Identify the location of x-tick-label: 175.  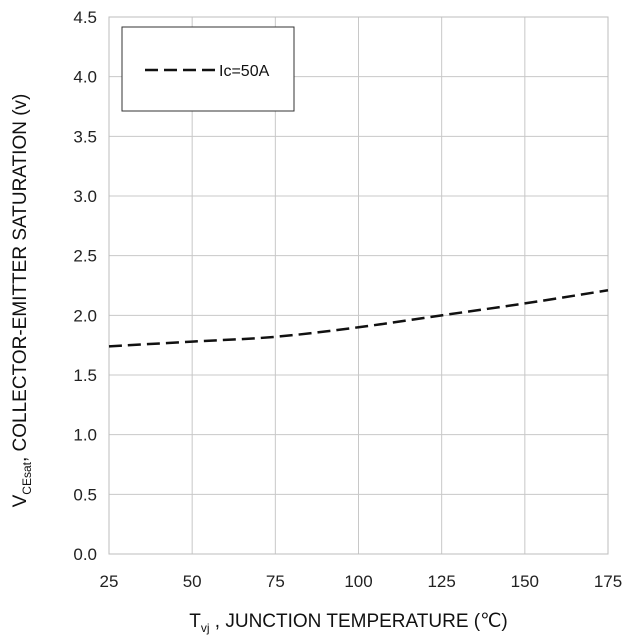
(608, 581).